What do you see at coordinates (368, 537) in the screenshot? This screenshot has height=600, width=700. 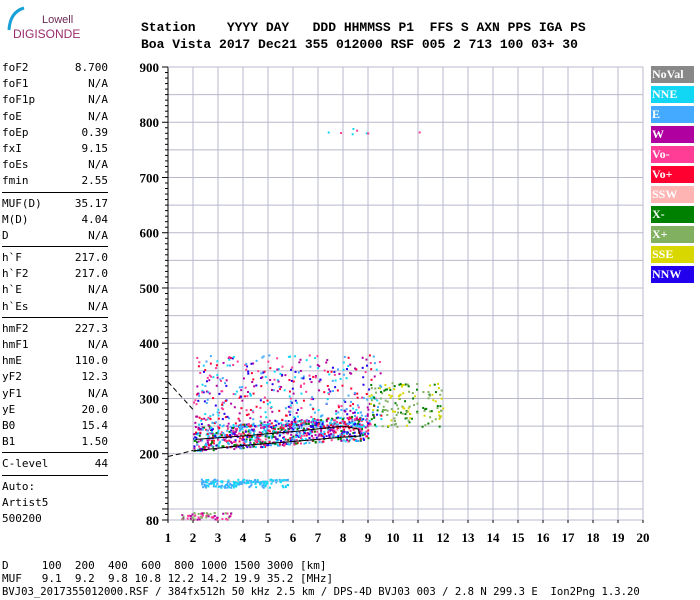 I see `x-tick-label: 9` at bounding box center [368, 537].